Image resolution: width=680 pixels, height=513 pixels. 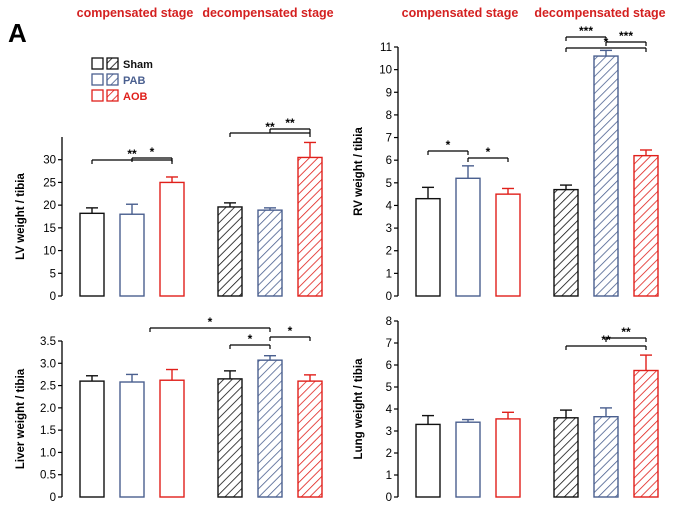 I want to click on legend-sham-label: Sham, so click(x=138, y=65).